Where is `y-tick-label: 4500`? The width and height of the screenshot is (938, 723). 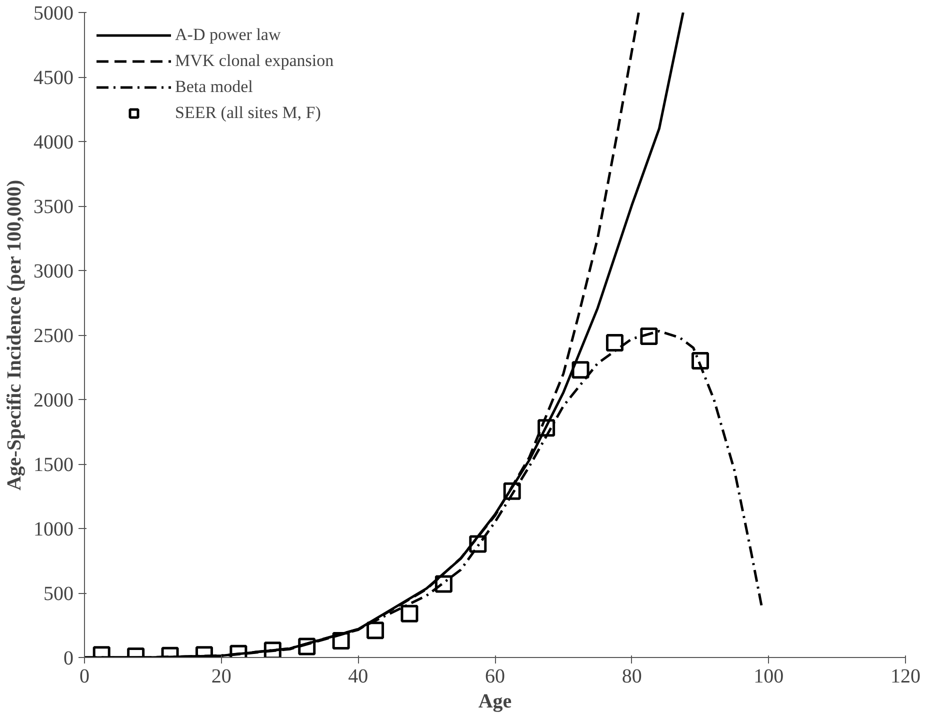
y-tick-label: 4500 is located at coordinates (54, 78).